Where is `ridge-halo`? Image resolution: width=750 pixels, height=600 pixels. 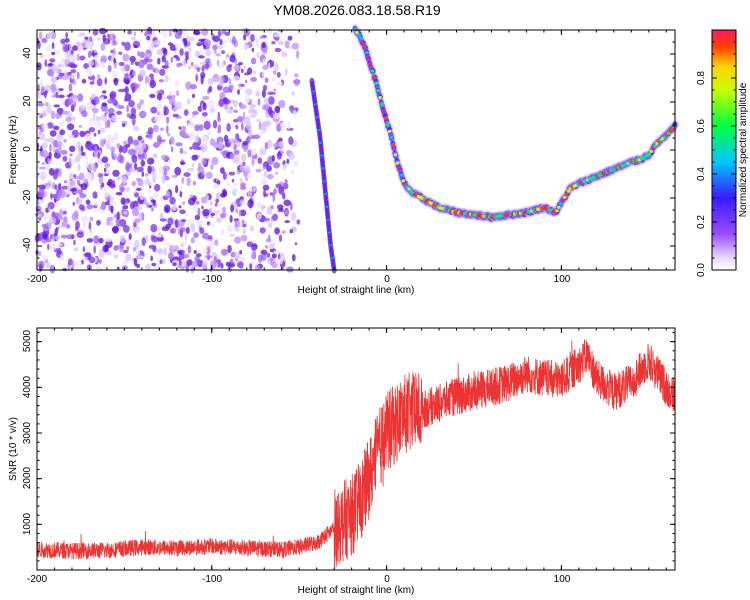
ridge-halo is located at coordinates (515, 123).